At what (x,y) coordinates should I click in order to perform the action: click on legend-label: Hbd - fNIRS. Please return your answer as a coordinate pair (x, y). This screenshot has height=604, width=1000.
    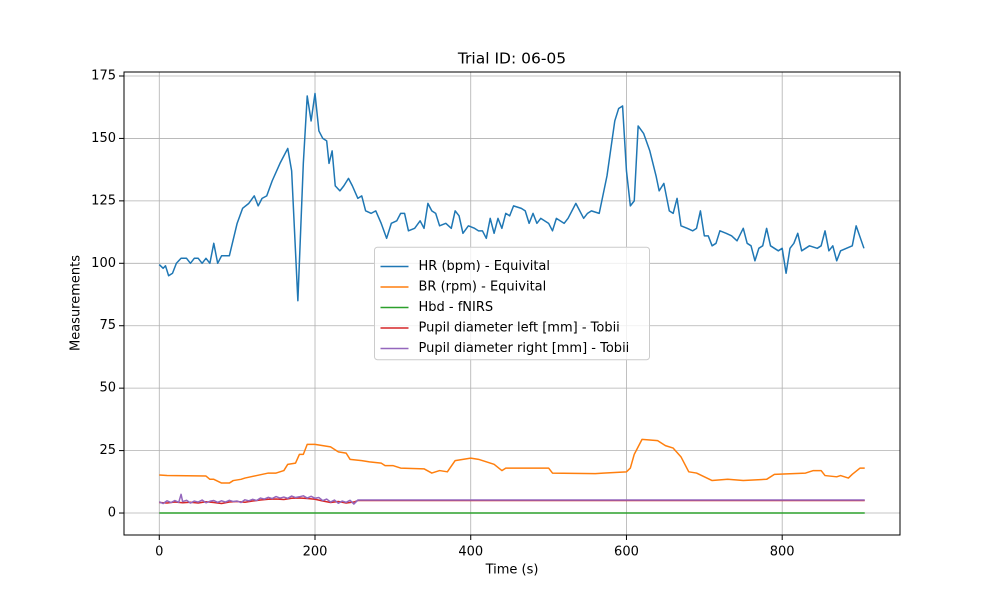
    Looking at the image, I should click on (456, 307).